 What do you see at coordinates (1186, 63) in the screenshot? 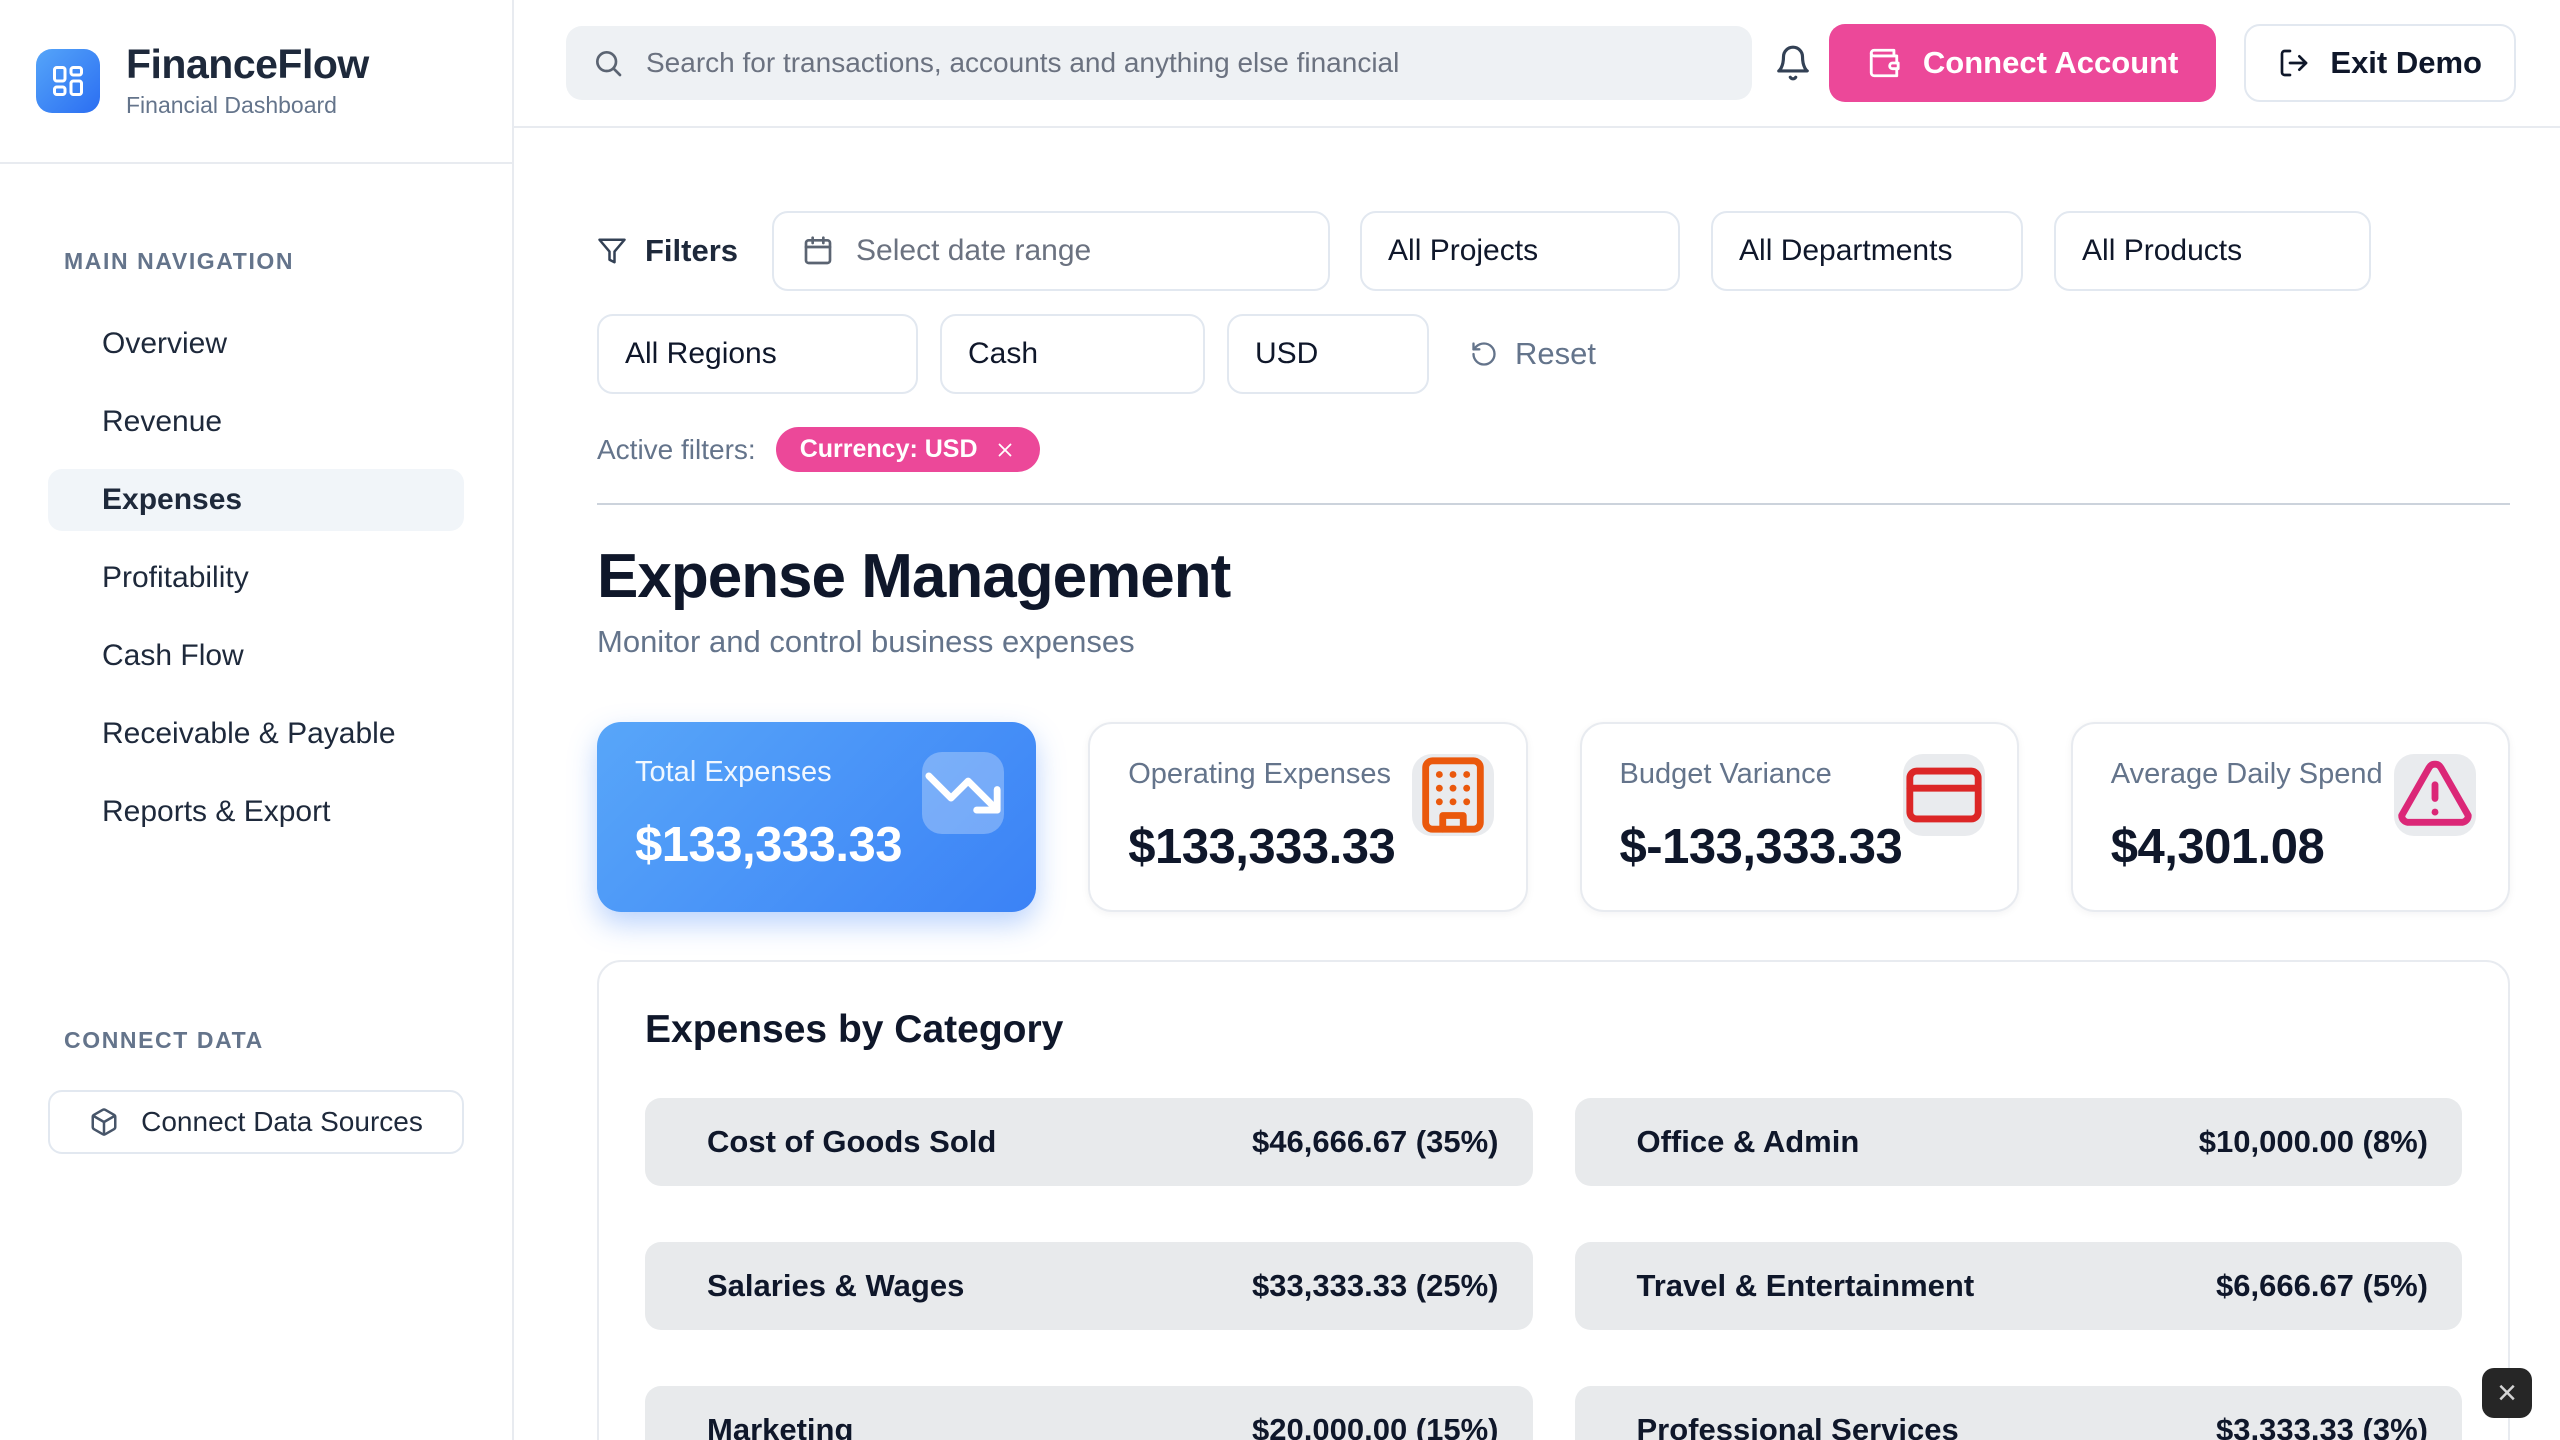
I see `search-input` at bounding box center [1186, 63].